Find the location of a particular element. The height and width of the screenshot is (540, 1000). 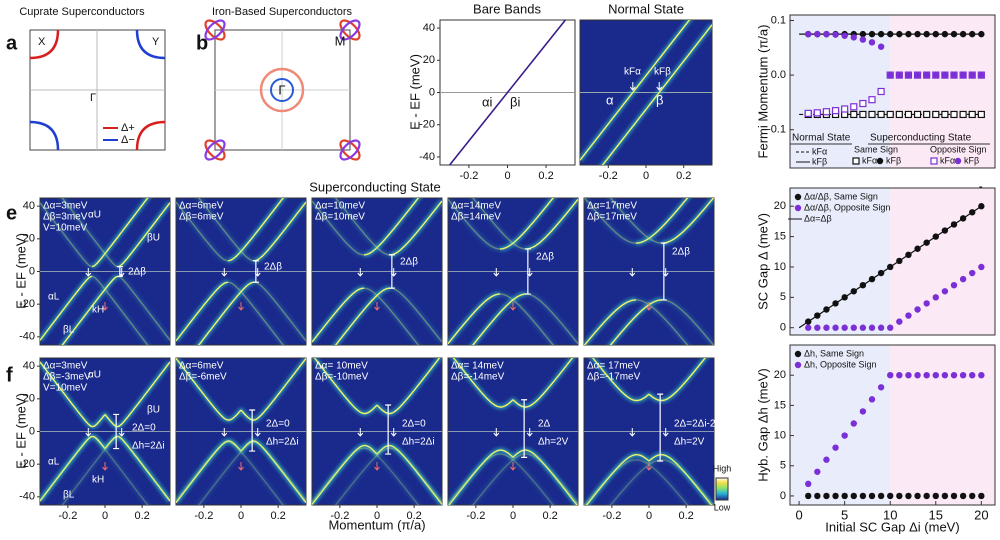

annotation: kH is located at coordinates (98, 480).